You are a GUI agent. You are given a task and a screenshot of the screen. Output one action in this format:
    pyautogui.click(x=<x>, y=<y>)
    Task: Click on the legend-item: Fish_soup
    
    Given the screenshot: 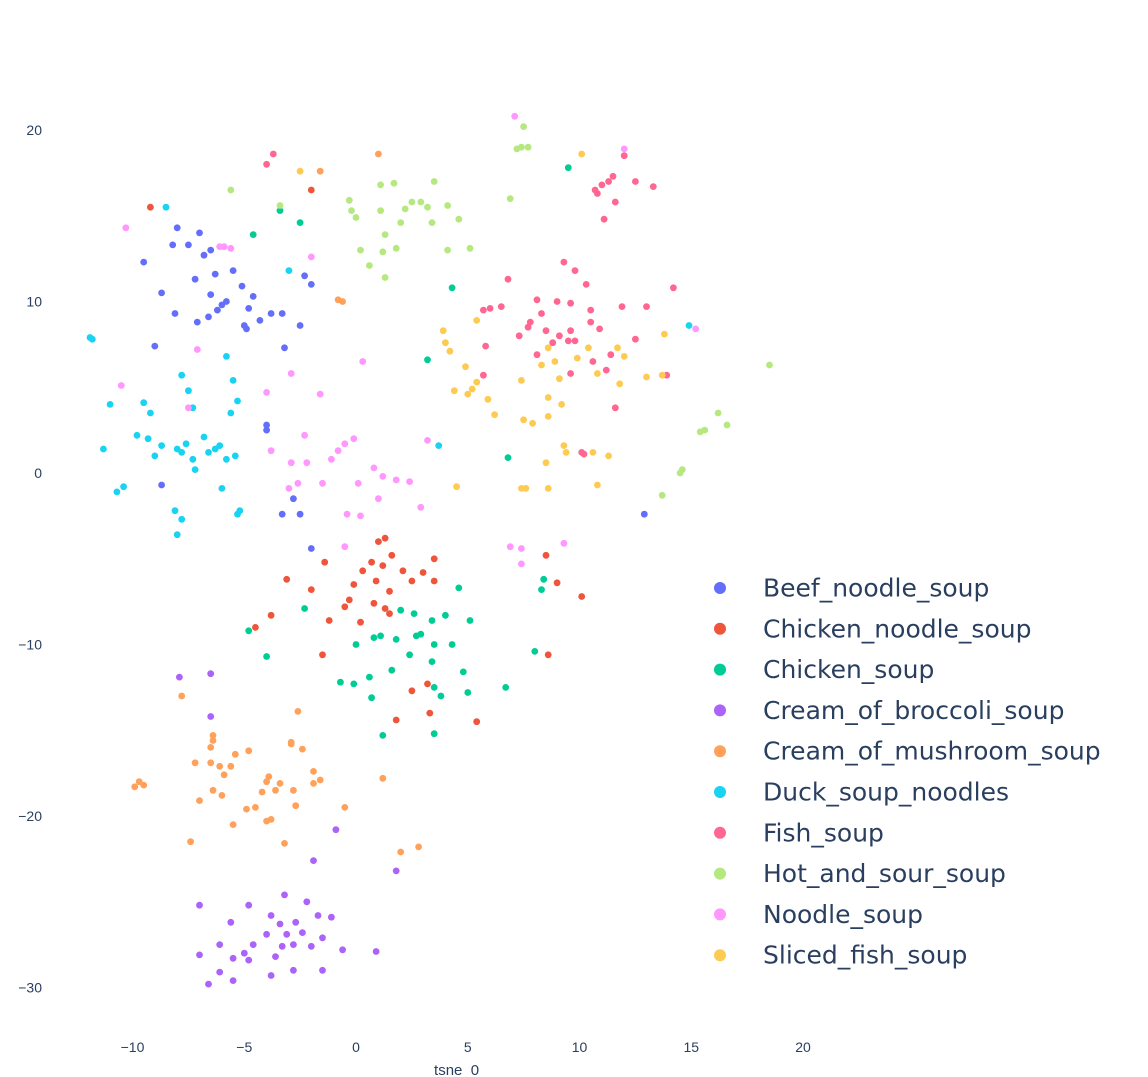 What is the action you would take?
    pyautogui.click(x=799, y=832)
    